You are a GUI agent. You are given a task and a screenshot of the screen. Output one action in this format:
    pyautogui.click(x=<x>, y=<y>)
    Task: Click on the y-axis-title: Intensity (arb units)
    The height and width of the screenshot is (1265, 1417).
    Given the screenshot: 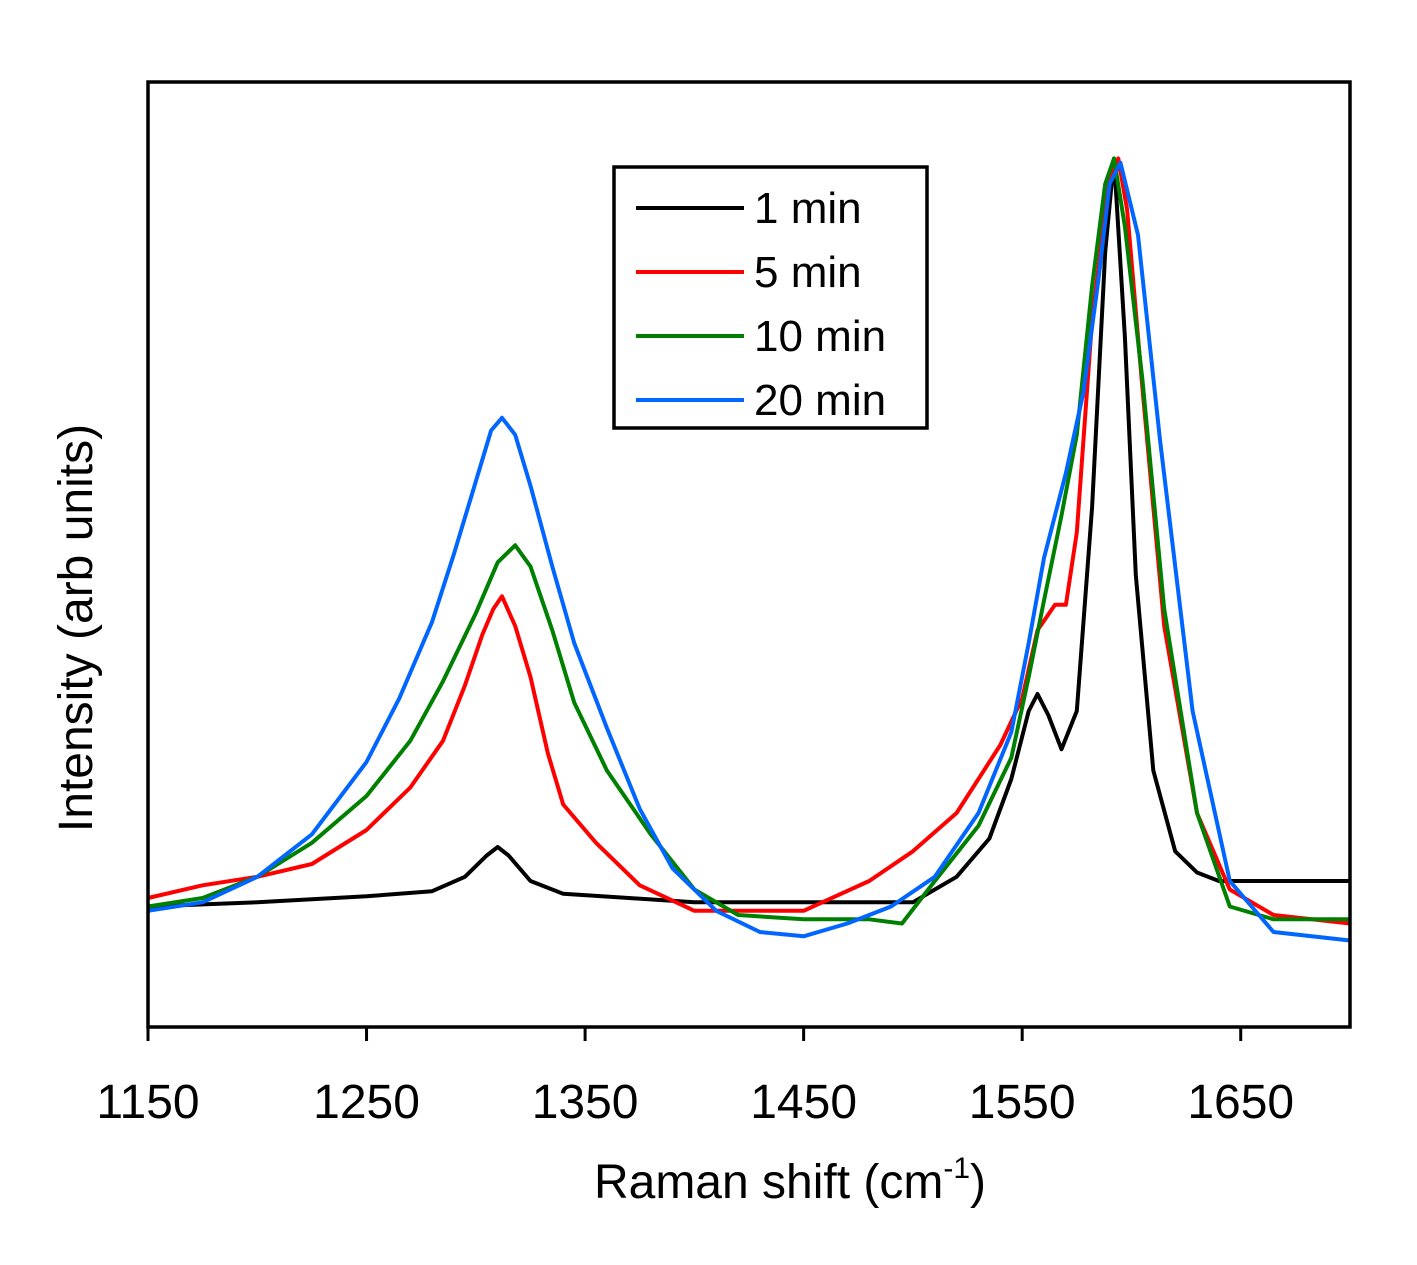 What is the action you would take?
    pyautogui.click(x=76, y=628)
    